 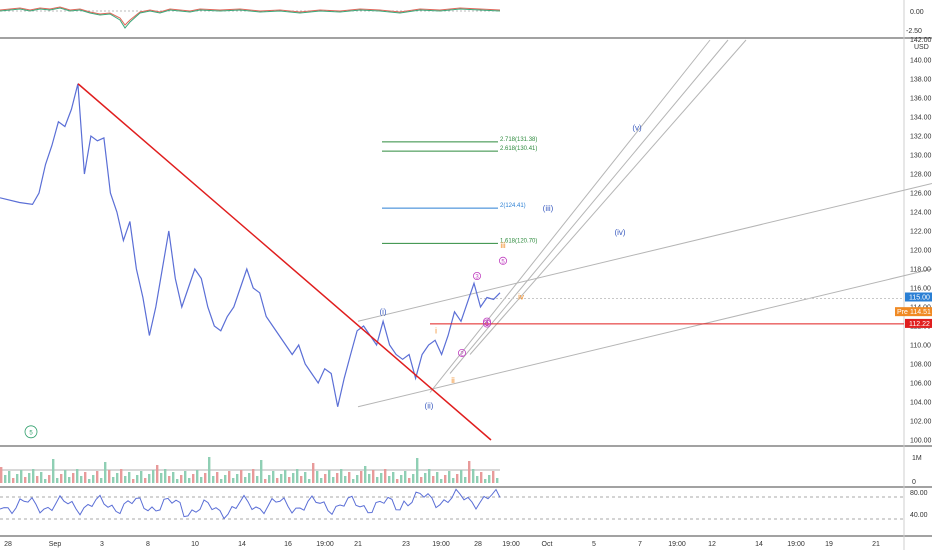 I want to click on currency-label: USD, so click(x=921, y=47).